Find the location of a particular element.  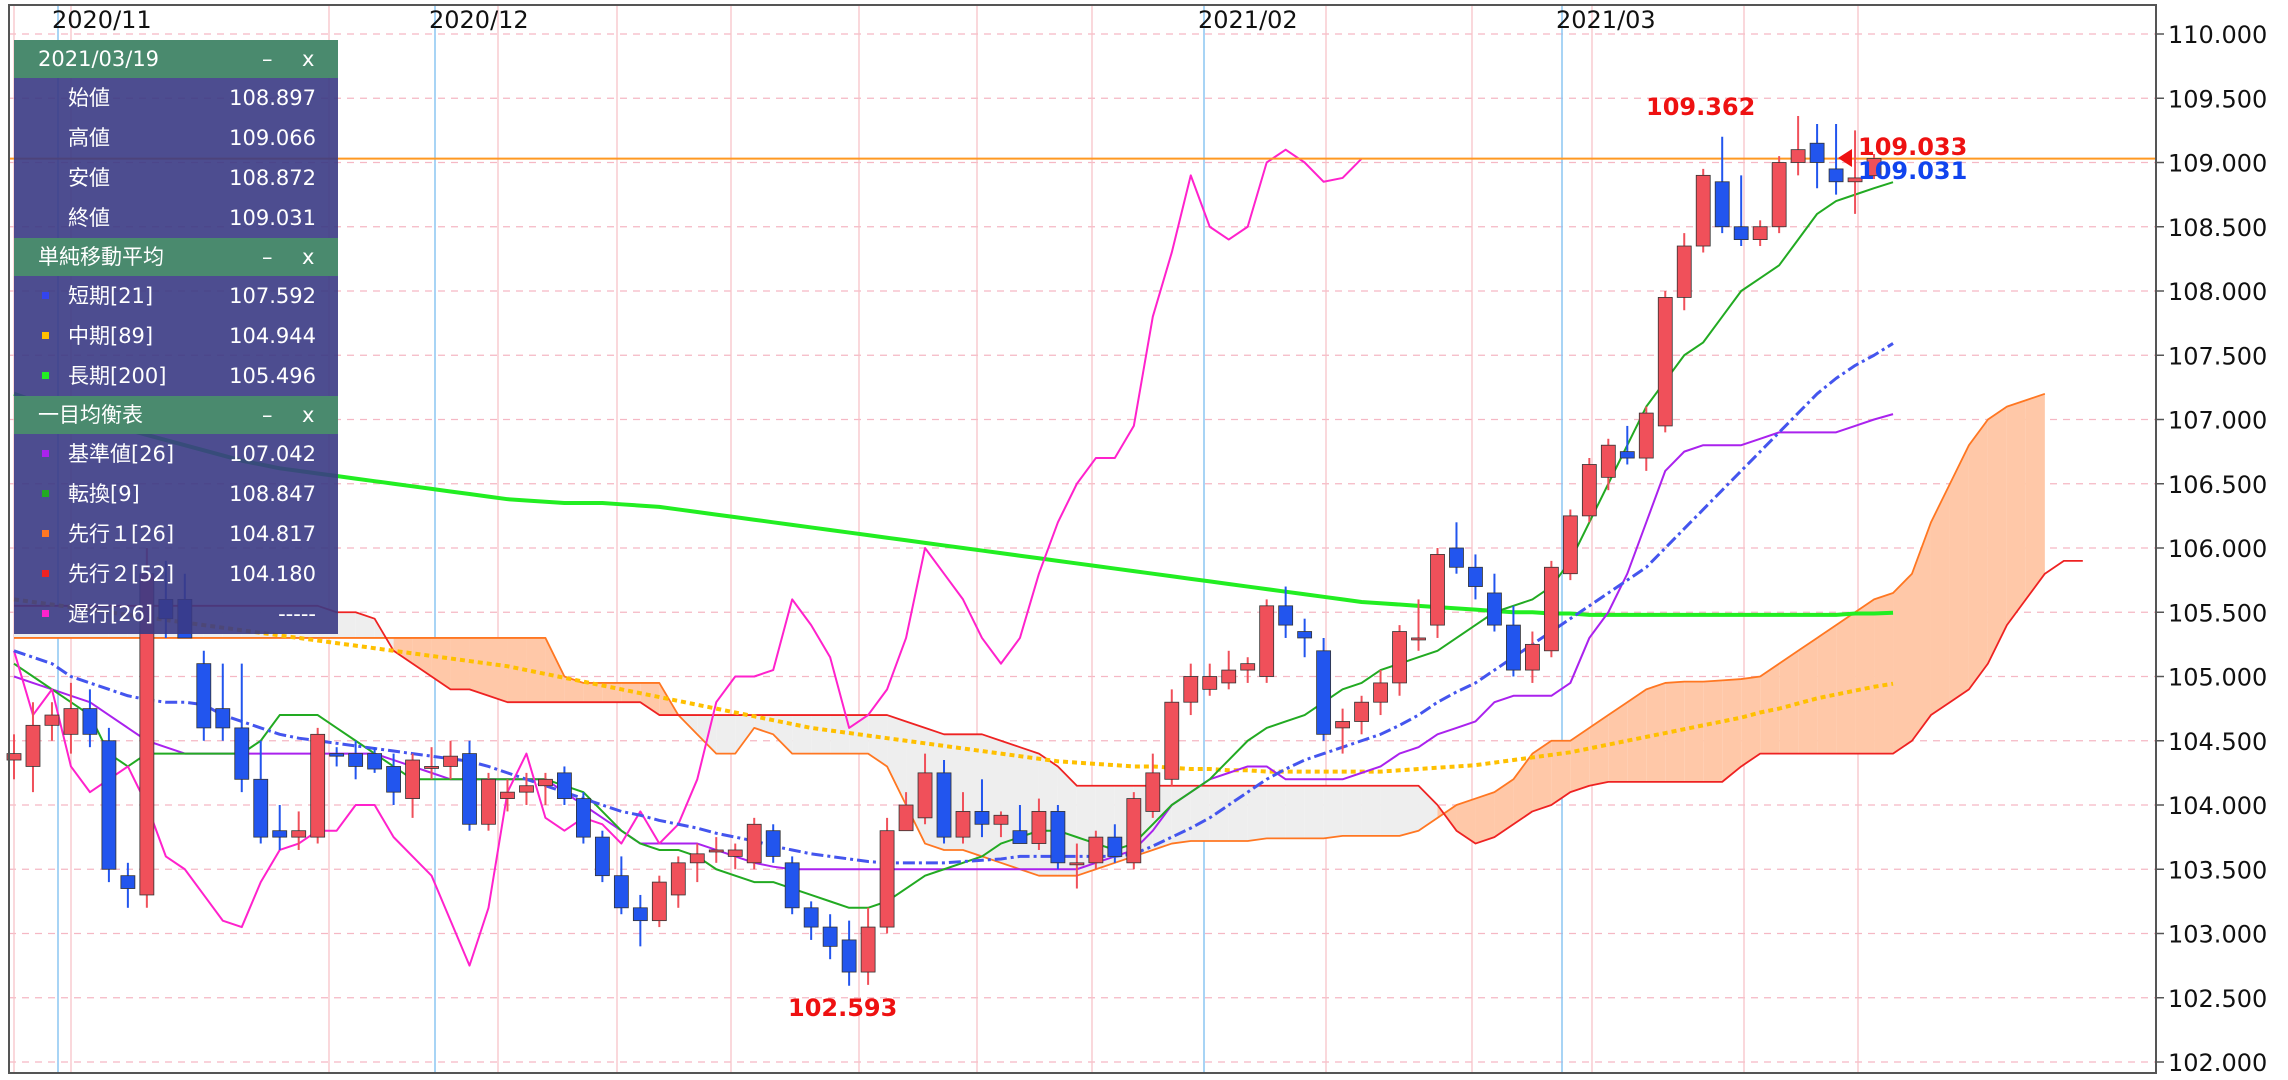

ichimoku-close-button: x is located at coordinates (308, 415).